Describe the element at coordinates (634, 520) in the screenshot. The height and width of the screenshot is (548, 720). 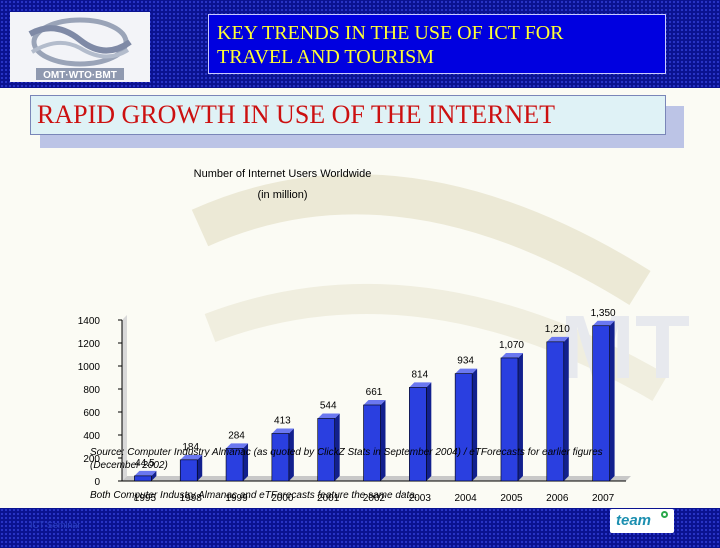
I see `team-logo-text: team` at that location.